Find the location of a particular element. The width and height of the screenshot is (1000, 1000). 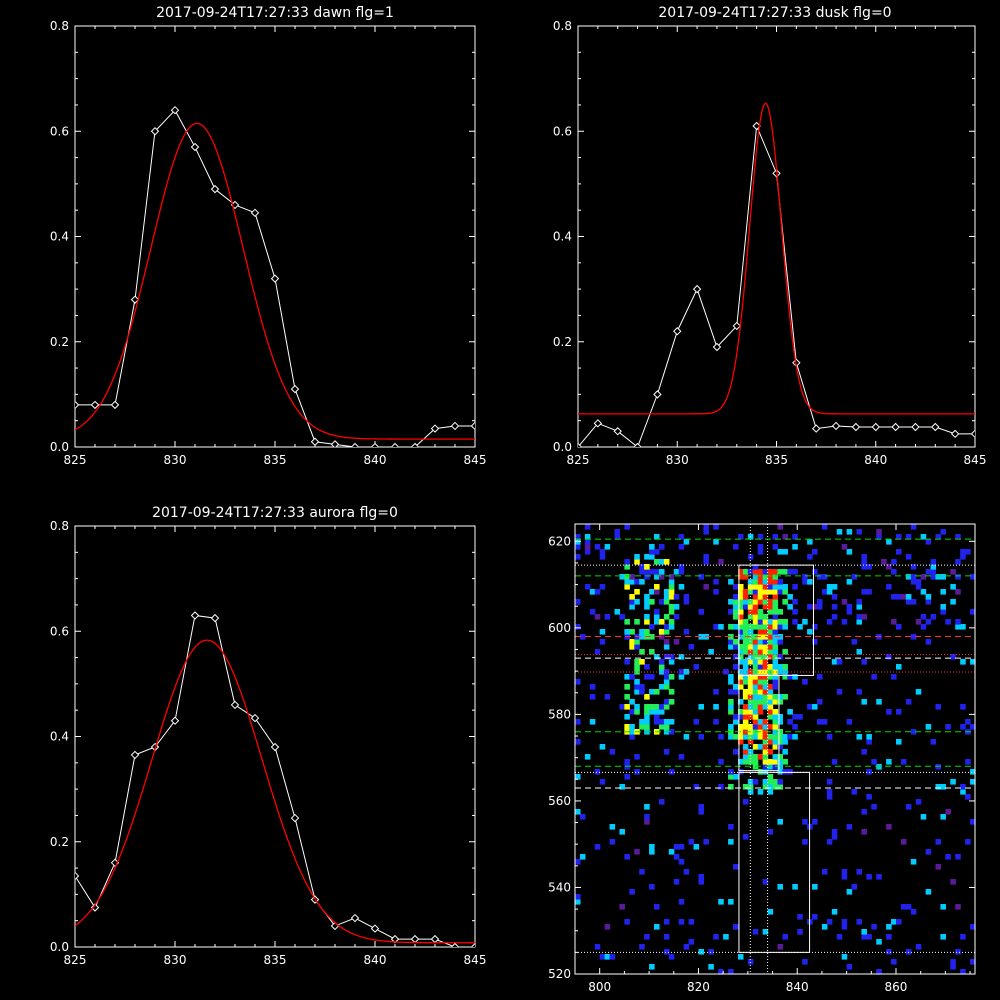

x-tick-label: 845 is located at coordinates (975, 460).